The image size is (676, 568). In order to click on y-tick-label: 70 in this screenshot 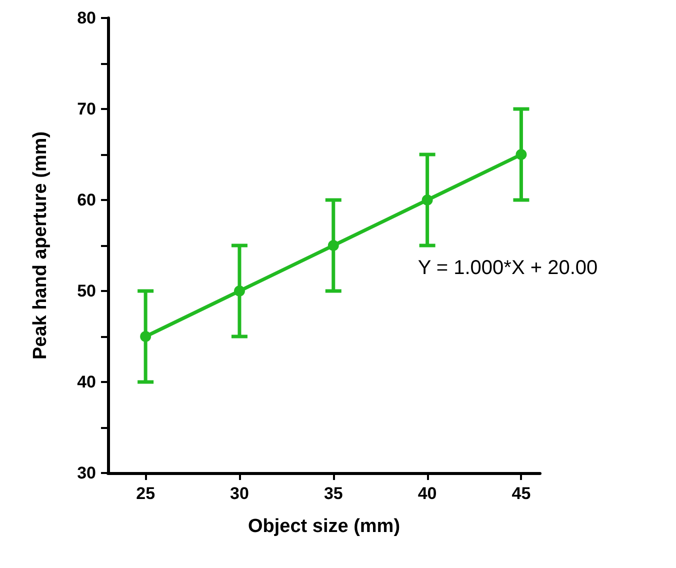, I will do `click(86, 109)`.